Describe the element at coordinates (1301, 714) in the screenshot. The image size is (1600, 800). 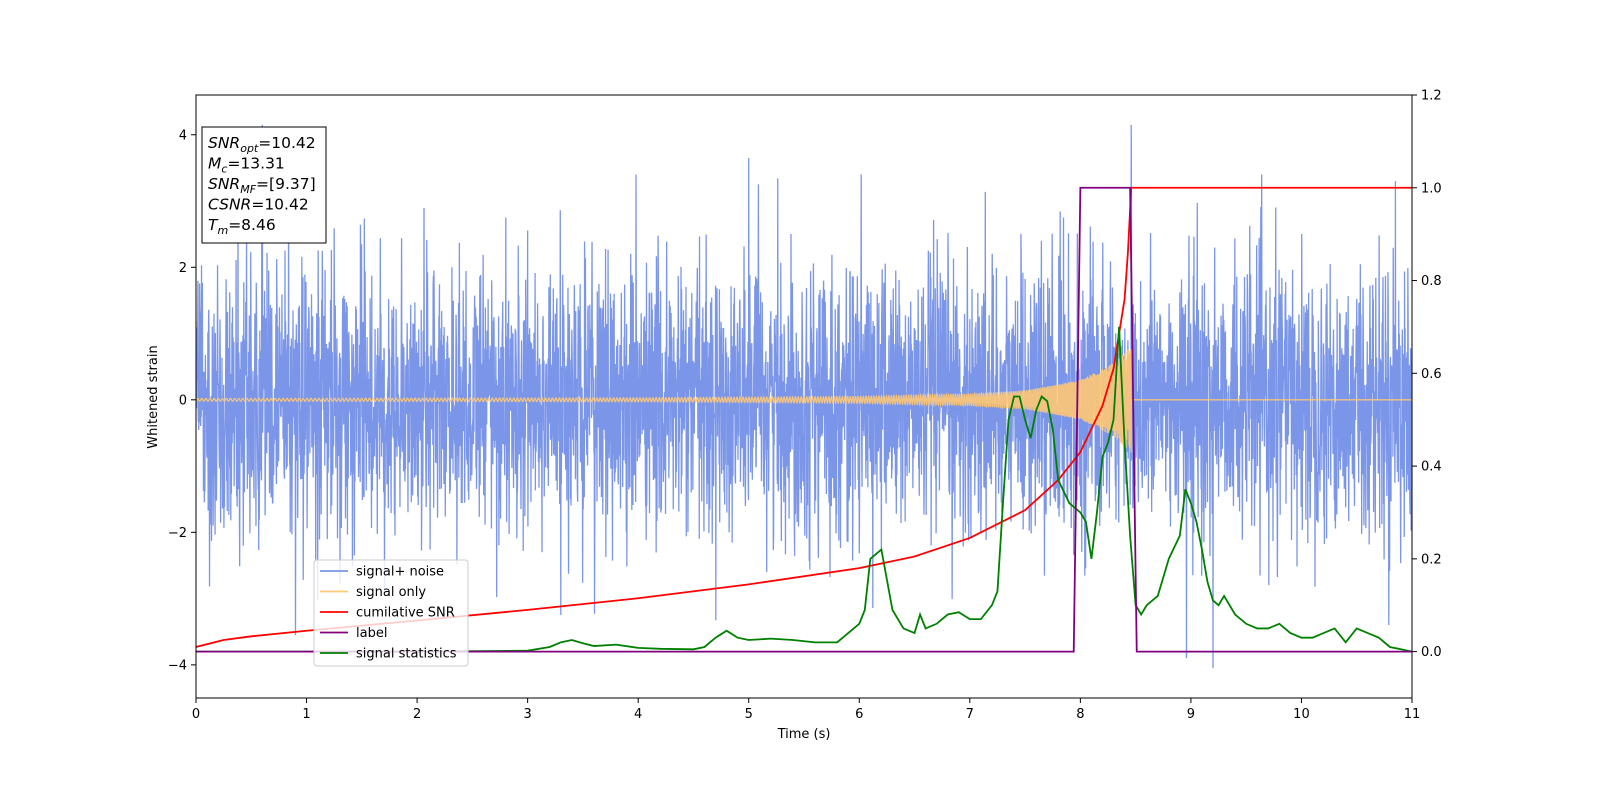
I see `x-tick-label: 10` at that location.